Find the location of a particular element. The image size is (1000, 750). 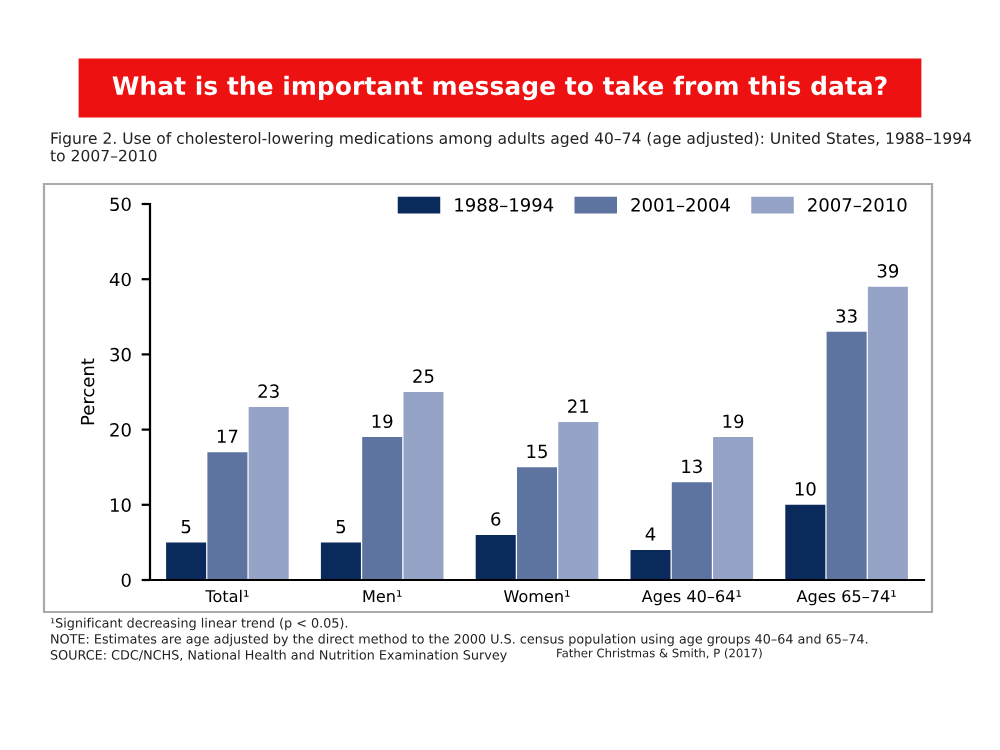

data-label: 39 is located at coordinates (888, 271).